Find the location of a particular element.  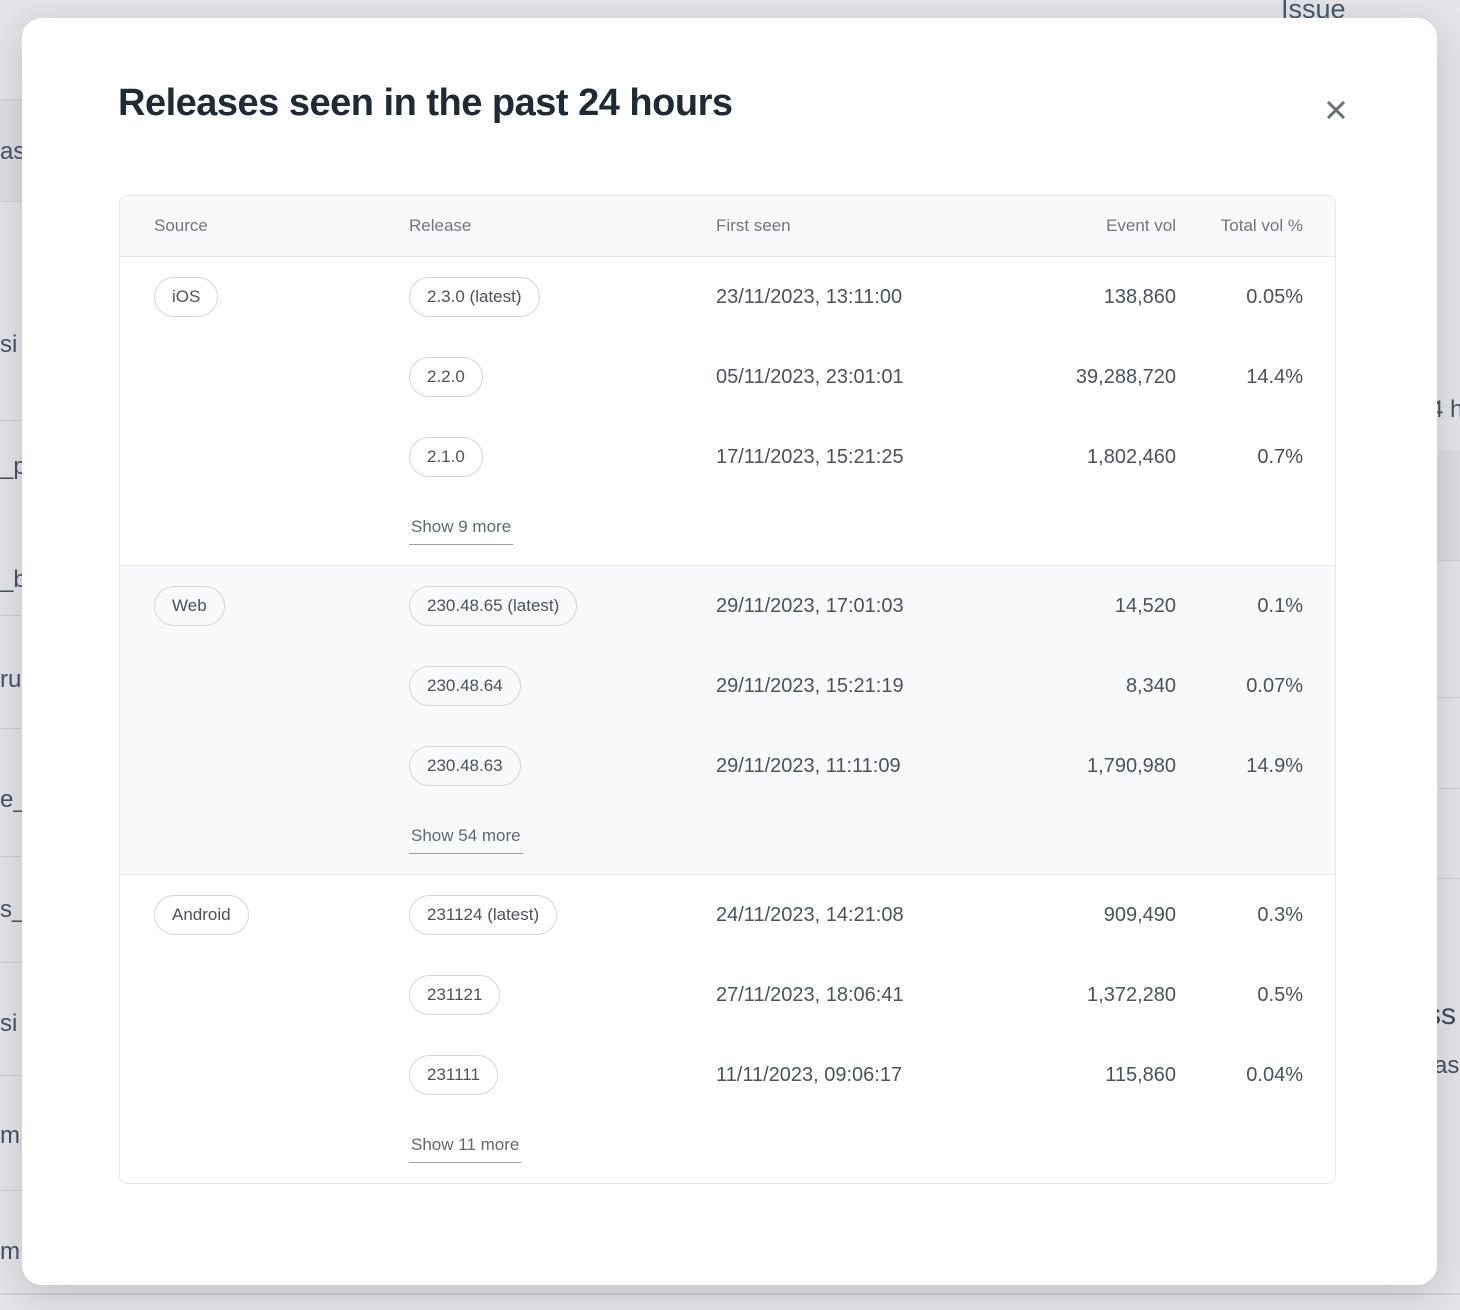

first-seen-value: 27/11/2023, 18:06:41 is located at coordinates (810, 994).